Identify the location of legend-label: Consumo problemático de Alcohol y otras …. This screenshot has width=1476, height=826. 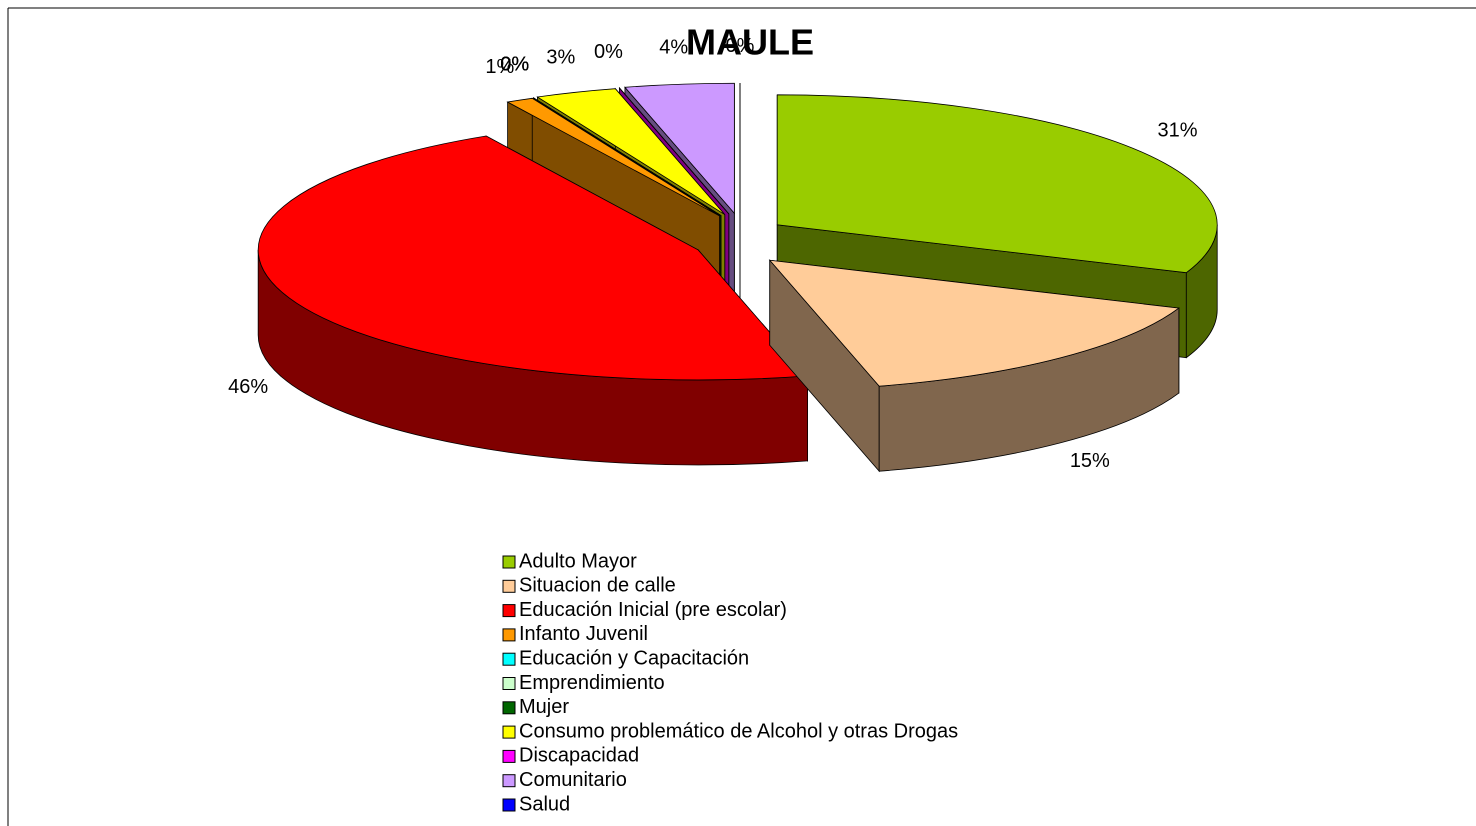
(738, 731).